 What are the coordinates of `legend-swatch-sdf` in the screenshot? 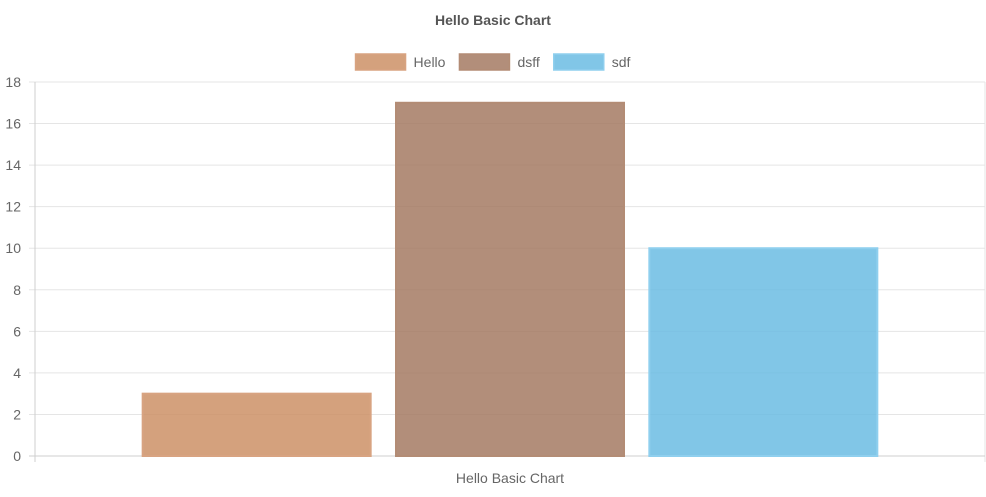 It's located at (579, 62).